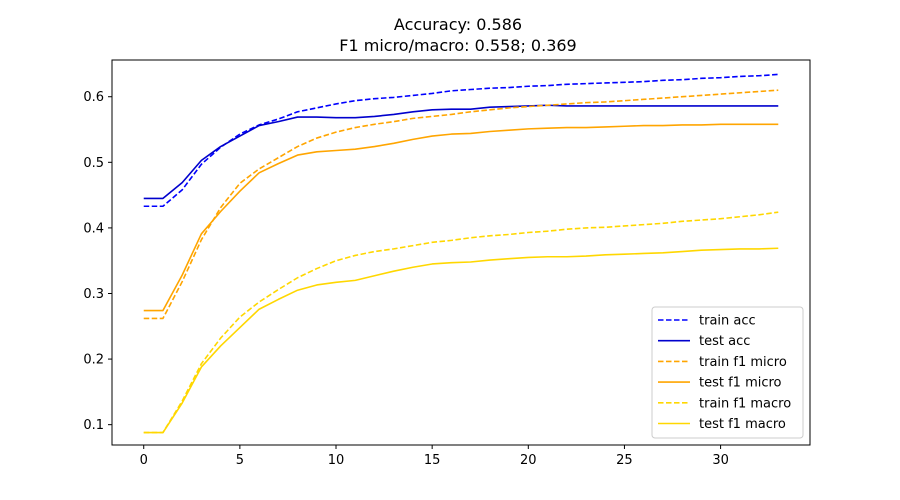  What do you see at coordinates (740, 383) in the screenshot?
I see `legend-label: test f1 micro` at bounding box center [740, 383].